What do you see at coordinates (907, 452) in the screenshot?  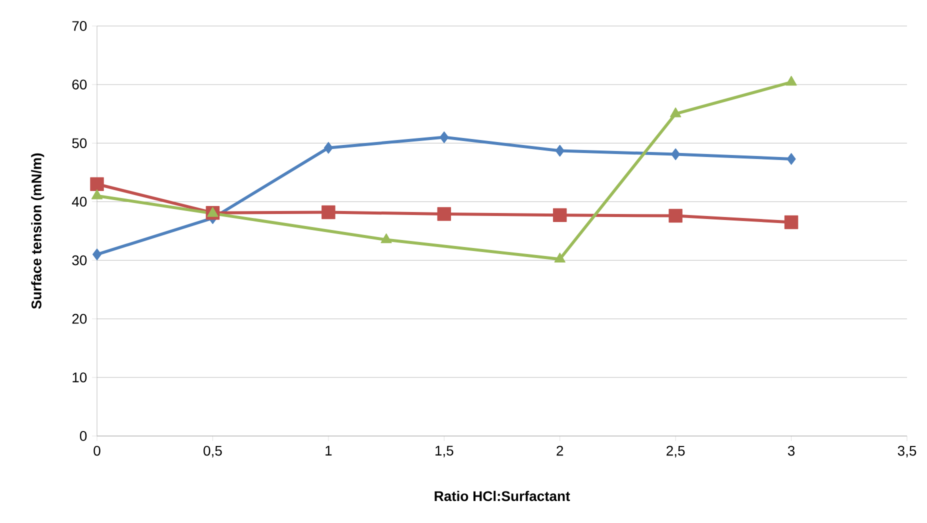 I see `x-tick-label: 3,5` at bounding box center [907, 452].